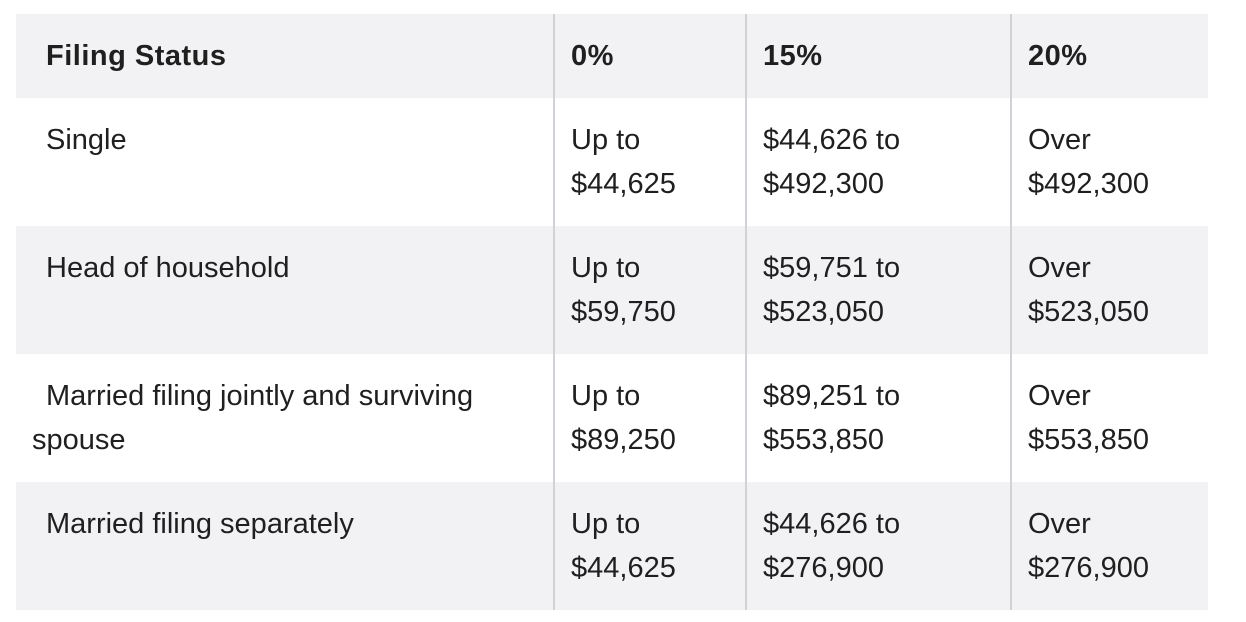 The width and height of the screenshot is (1246, 622). What do you see at coordinates (1088, 440) in the screenshot?
I see `rate-20-amount: $553,850` at bounding box center [1088, 440].